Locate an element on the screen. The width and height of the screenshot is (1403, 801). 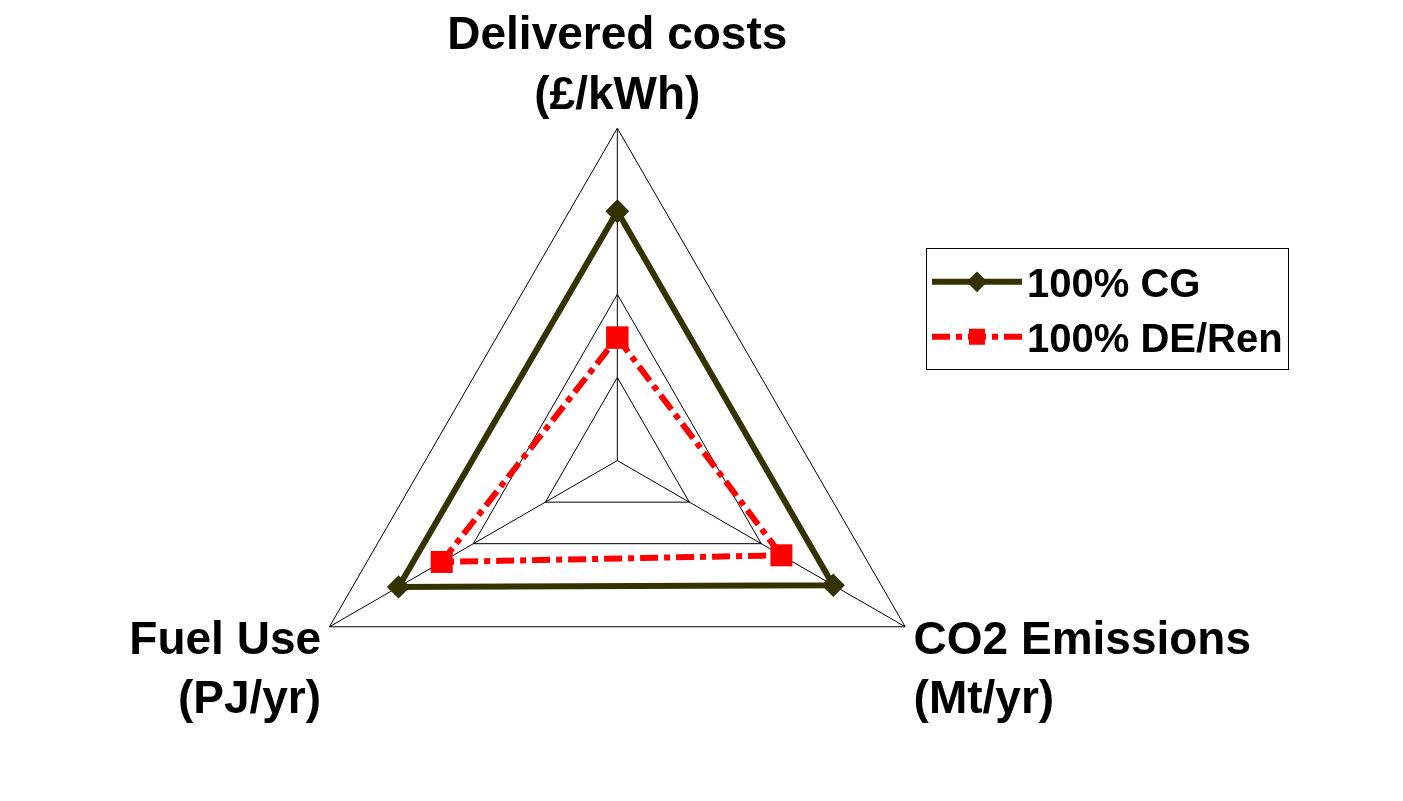
legend-label: 100% CG is located at coordinates (1113, 283).